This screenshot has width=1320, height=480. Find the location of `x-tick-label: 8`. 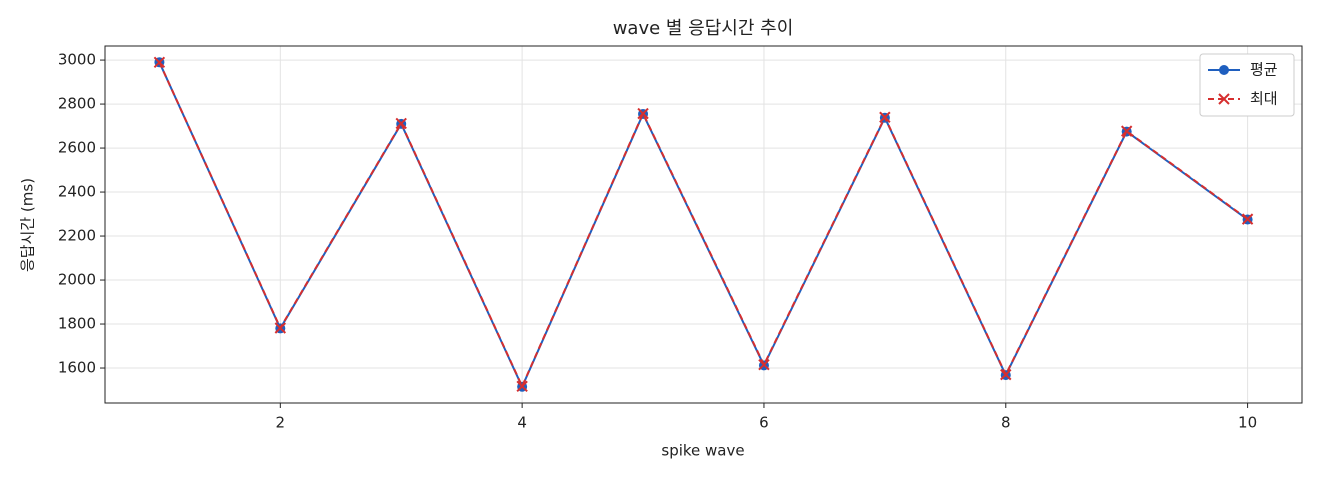

x-tick-label: 8 is located at coordinates (1006, 423).